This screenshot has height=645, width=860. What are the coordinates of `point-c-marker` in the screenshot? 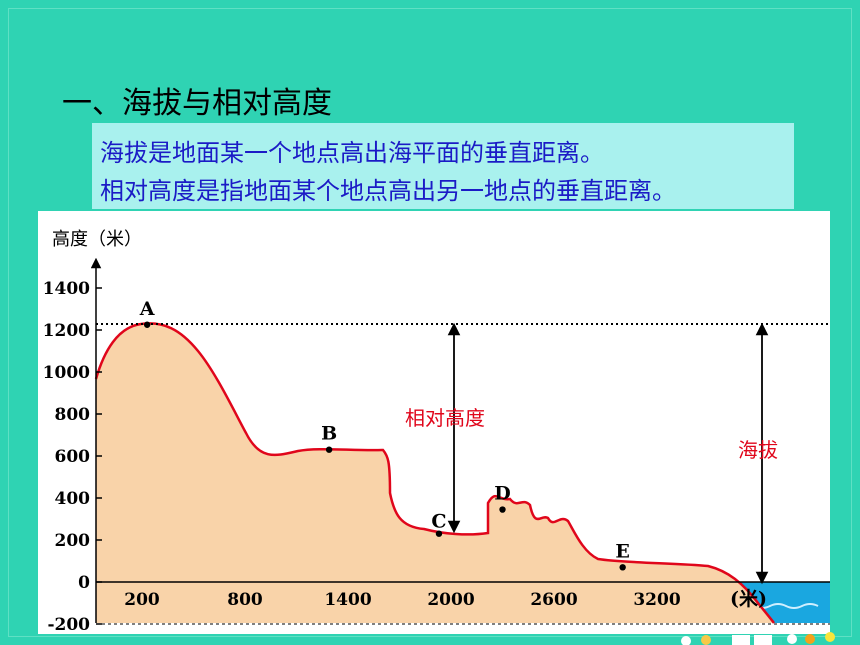 It's located at (439, 533).